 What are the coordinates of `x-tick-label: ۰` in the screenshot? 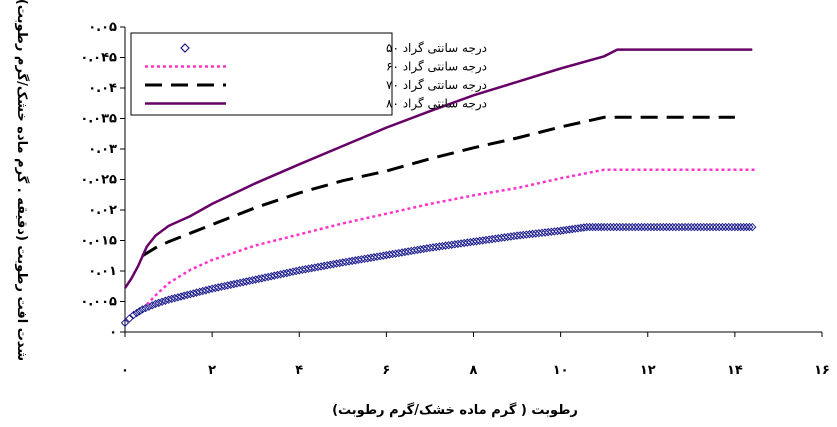 It's located at (125, 370).